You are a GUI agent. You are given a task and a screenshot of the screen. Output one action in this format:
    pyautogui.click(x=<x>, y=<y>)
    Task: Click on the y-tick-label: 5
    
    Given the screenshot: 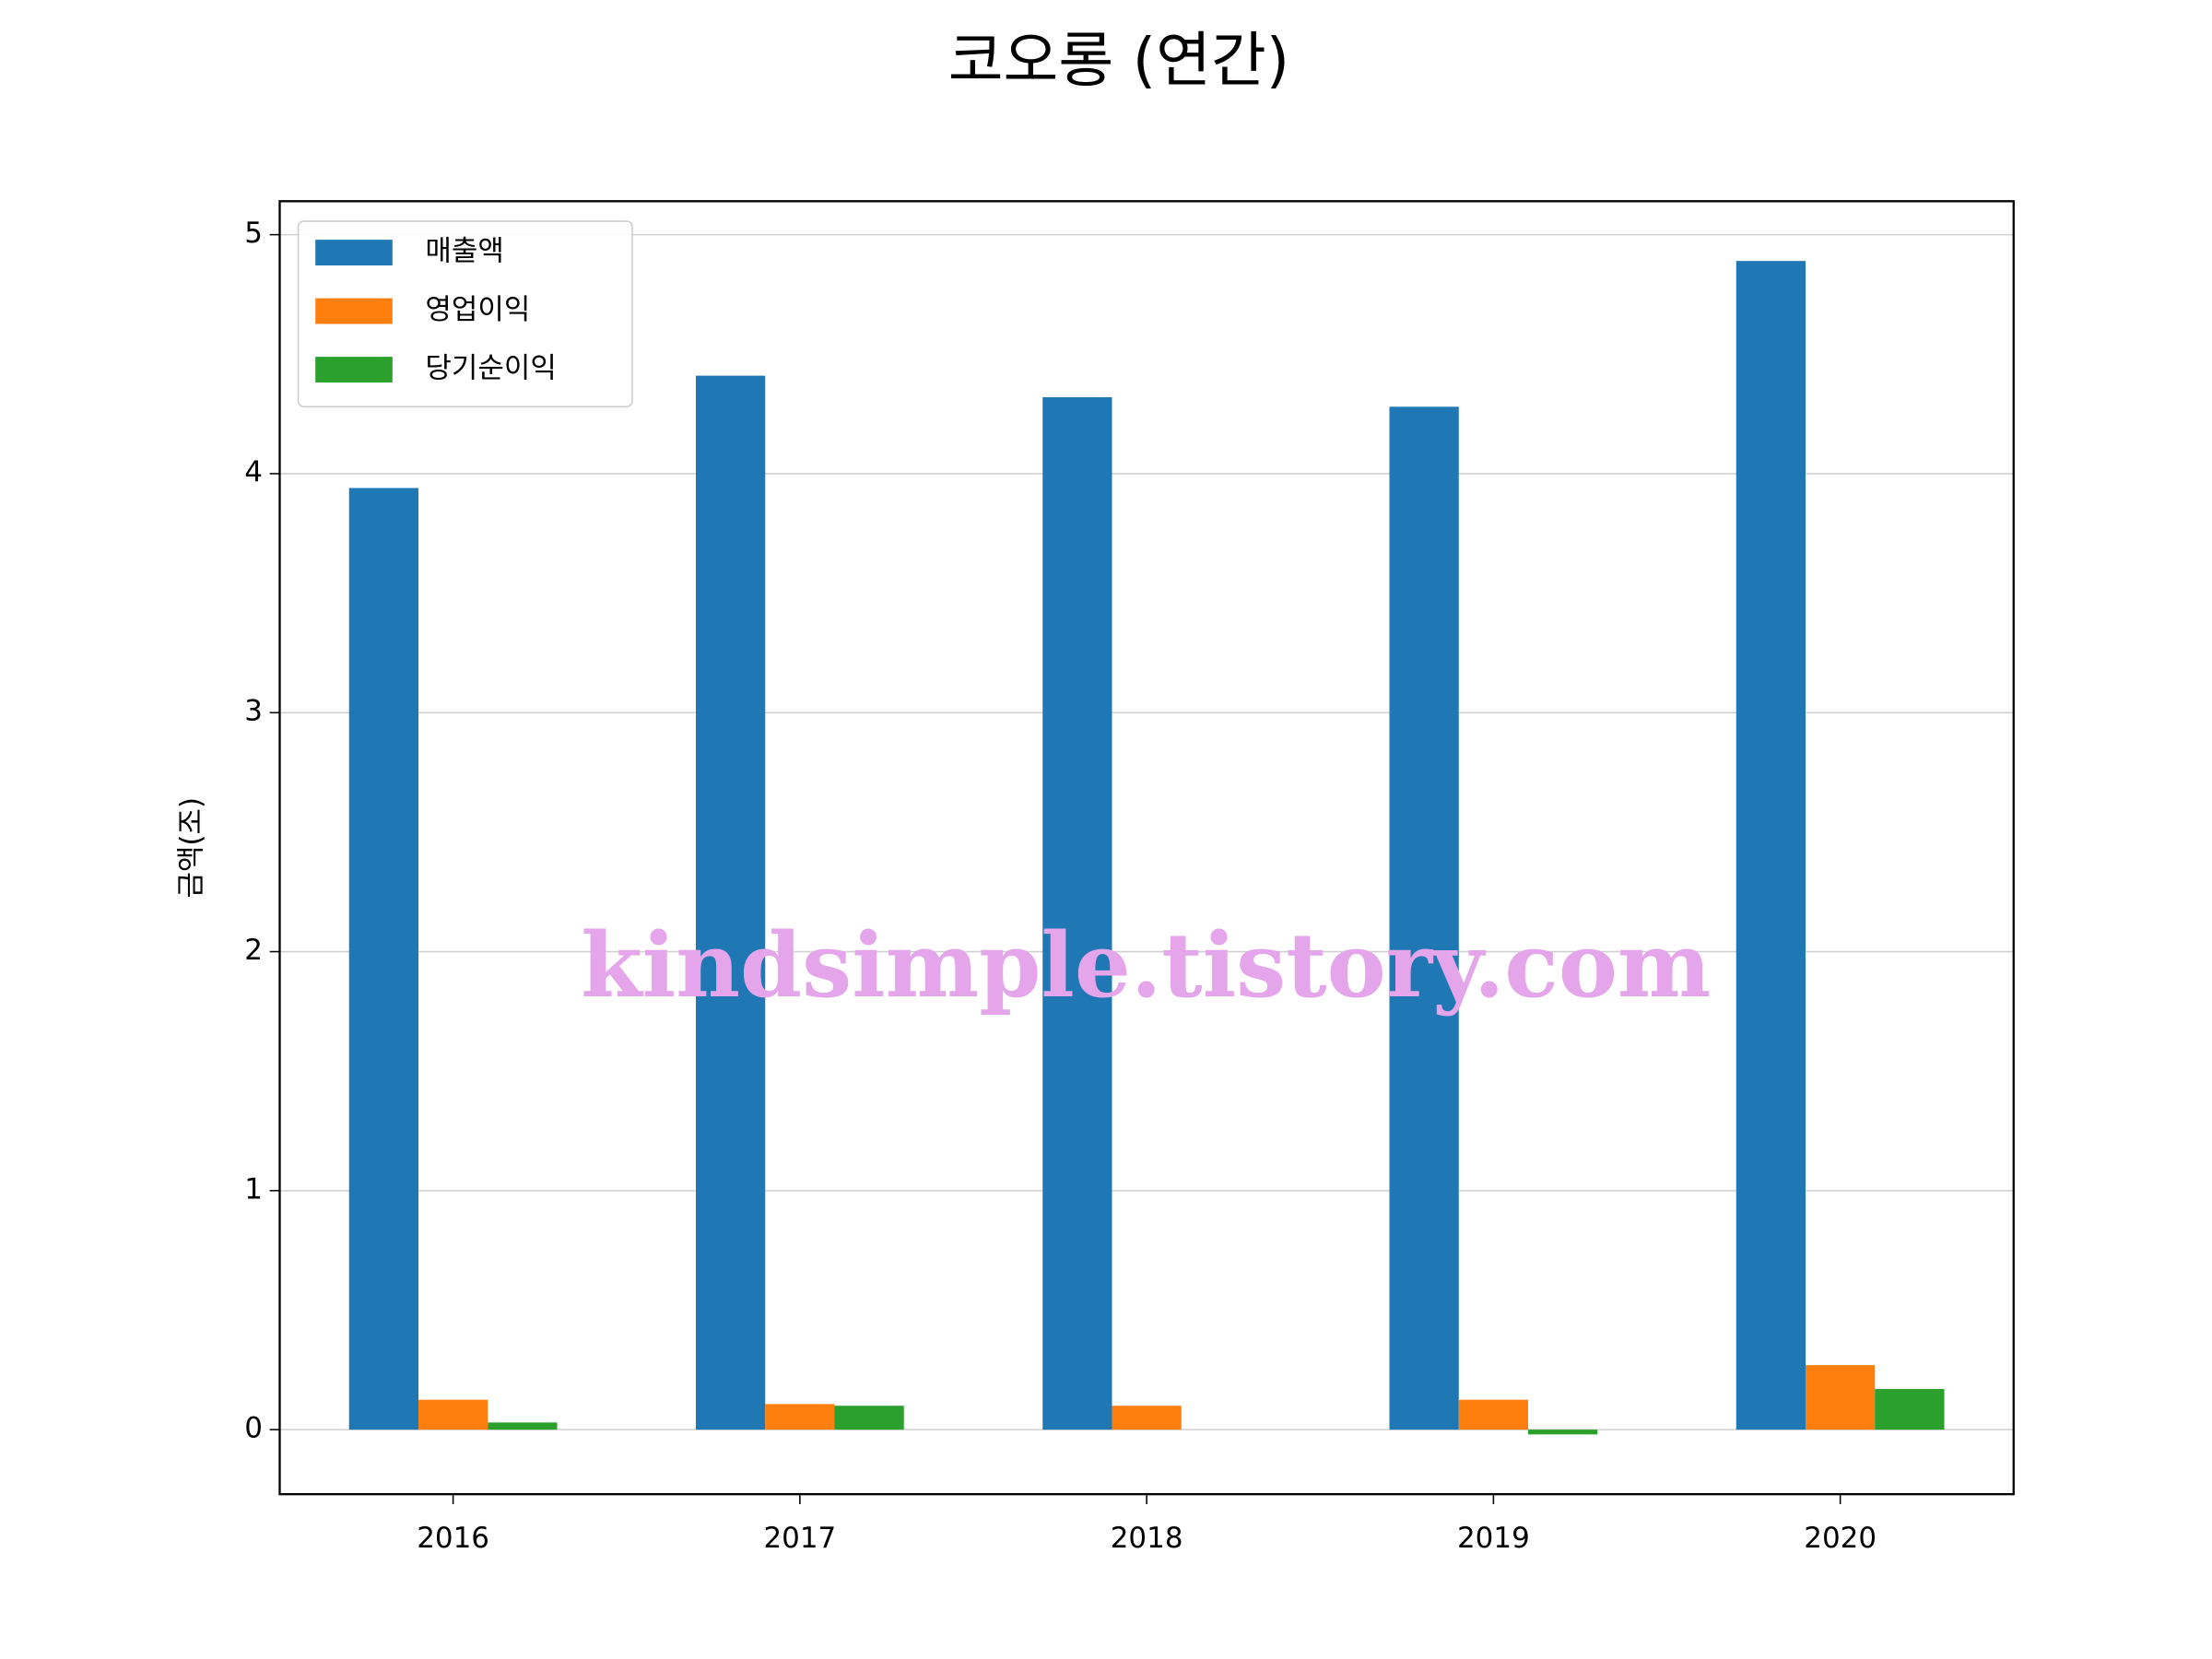 What is the action you would take?
    pyautogui.click(x=253, y=233)
    